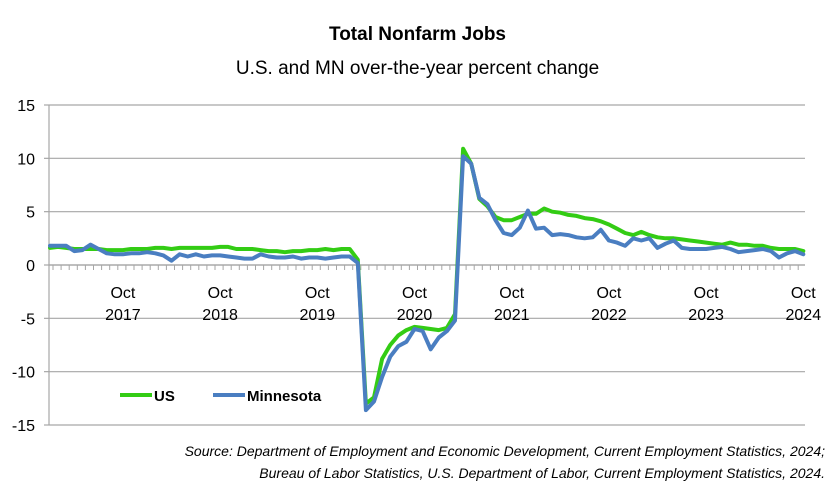  What do you see at coordinates (123, 315) in the screenshot?
I see `x-tick-label-year: 2017` at bounding box center [123, 315].